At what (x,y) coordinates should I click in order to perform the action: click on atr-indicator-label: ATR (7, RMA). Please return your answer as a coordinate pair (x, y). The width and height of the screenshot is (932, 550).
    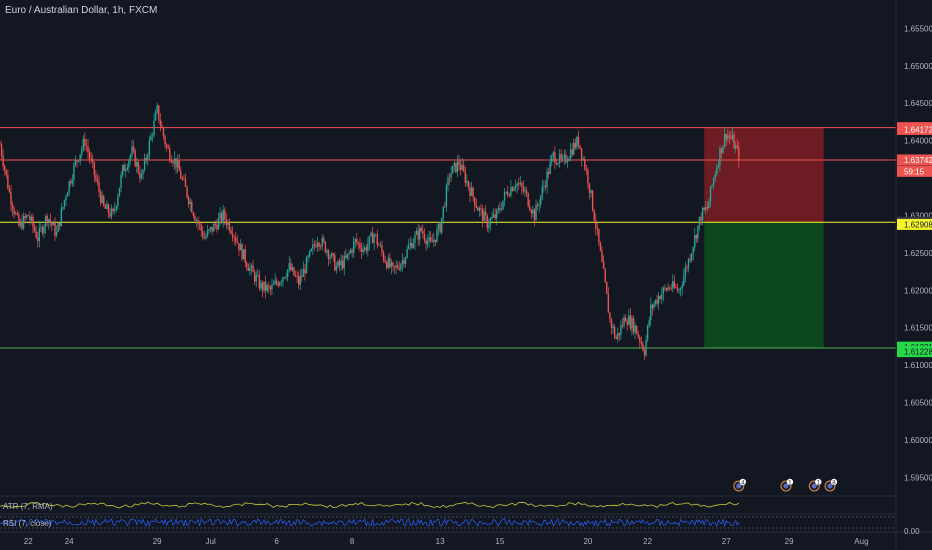
    Looking at the image, I should click on (28, 506).